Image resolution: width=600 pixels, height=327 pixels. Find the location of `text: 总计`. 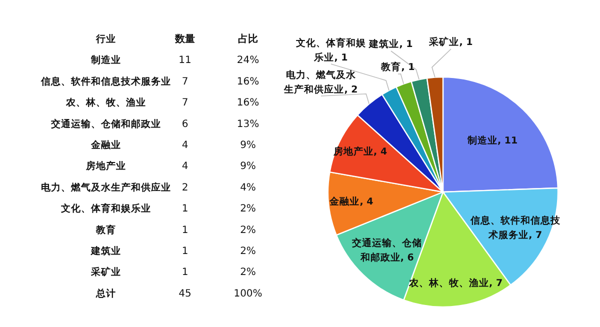

text: 总计 is located at coordinates (105, 293).